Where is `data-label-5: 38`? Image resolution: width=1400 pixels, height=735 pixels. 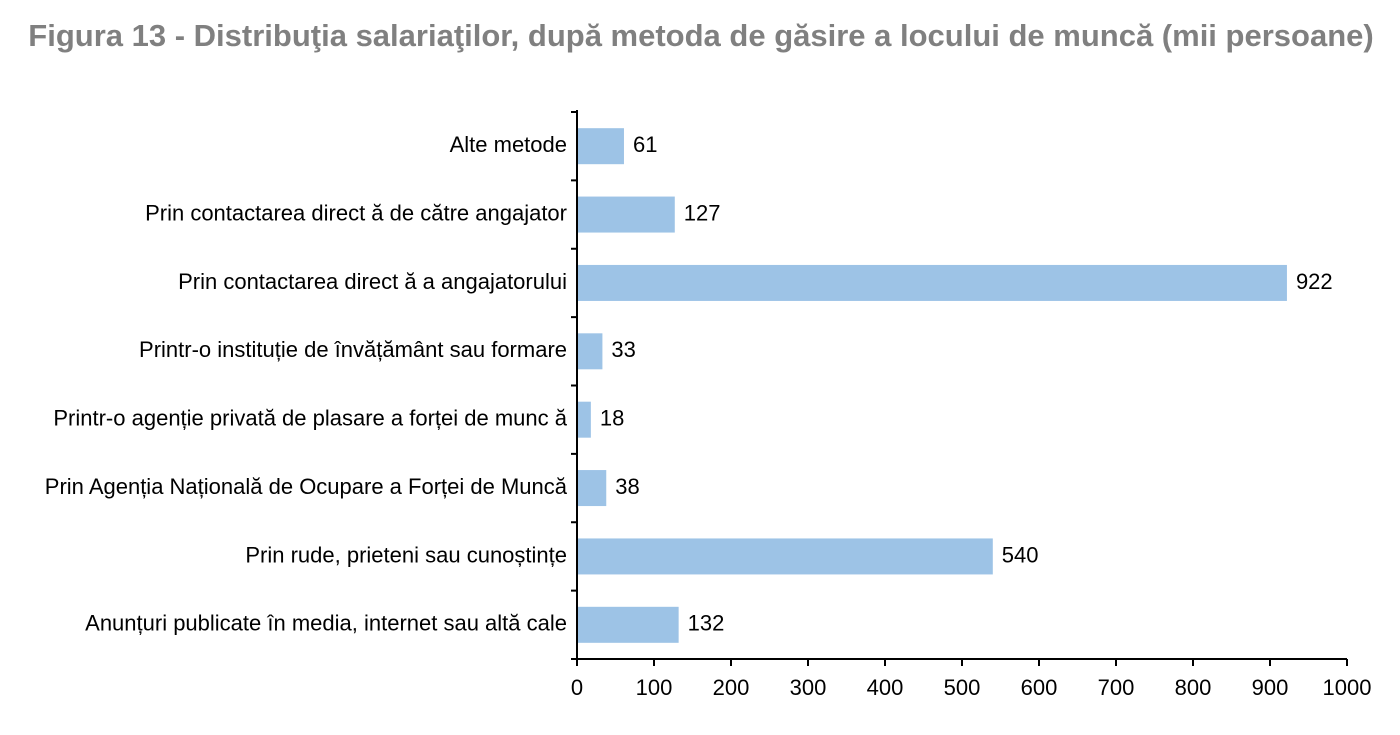 data-label-5: 38 is located at coordinates (627, 486).